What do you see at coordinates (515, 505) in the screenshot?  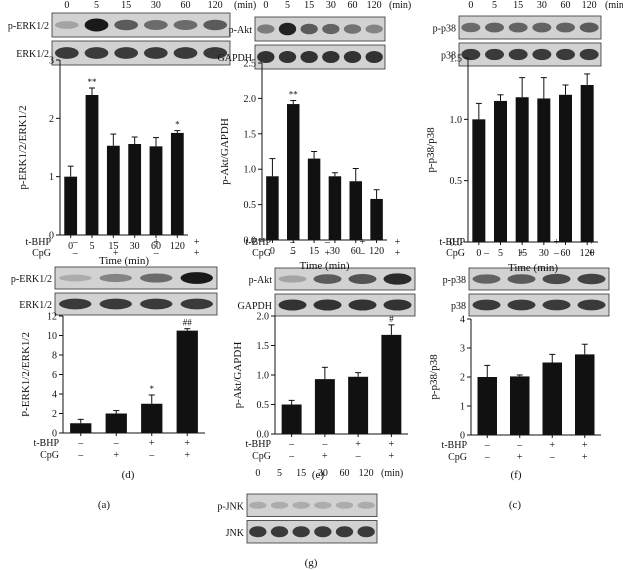 I see `panel-label: (c)` at bounding box center [515, 505].